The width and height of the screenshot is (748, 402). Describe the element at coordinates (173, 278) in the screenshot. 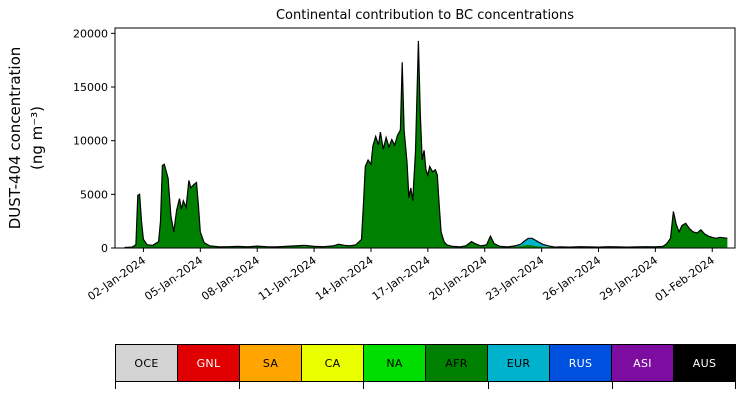

I see `x-tick-label: 05-Jan-2024` at that location.